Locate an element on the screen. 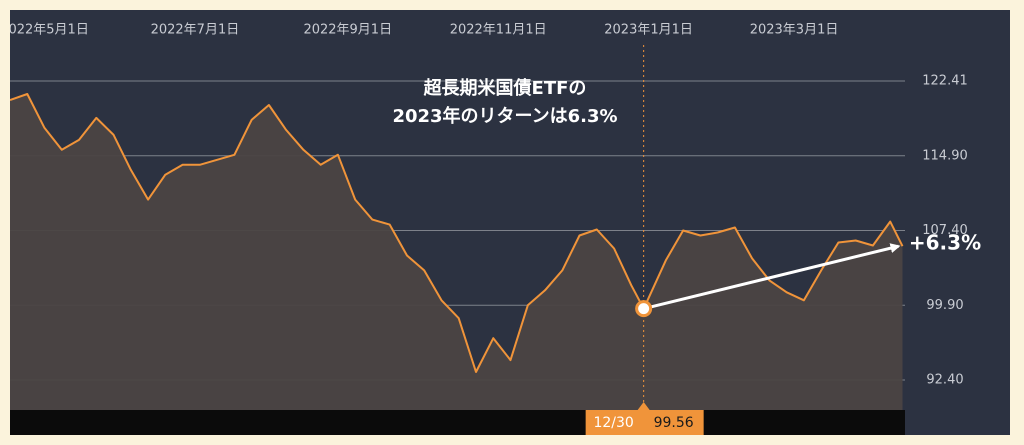 Image resolution: width=1024 pixels, height=445 pixels. return-arrow is located at coordinates (772, 277).